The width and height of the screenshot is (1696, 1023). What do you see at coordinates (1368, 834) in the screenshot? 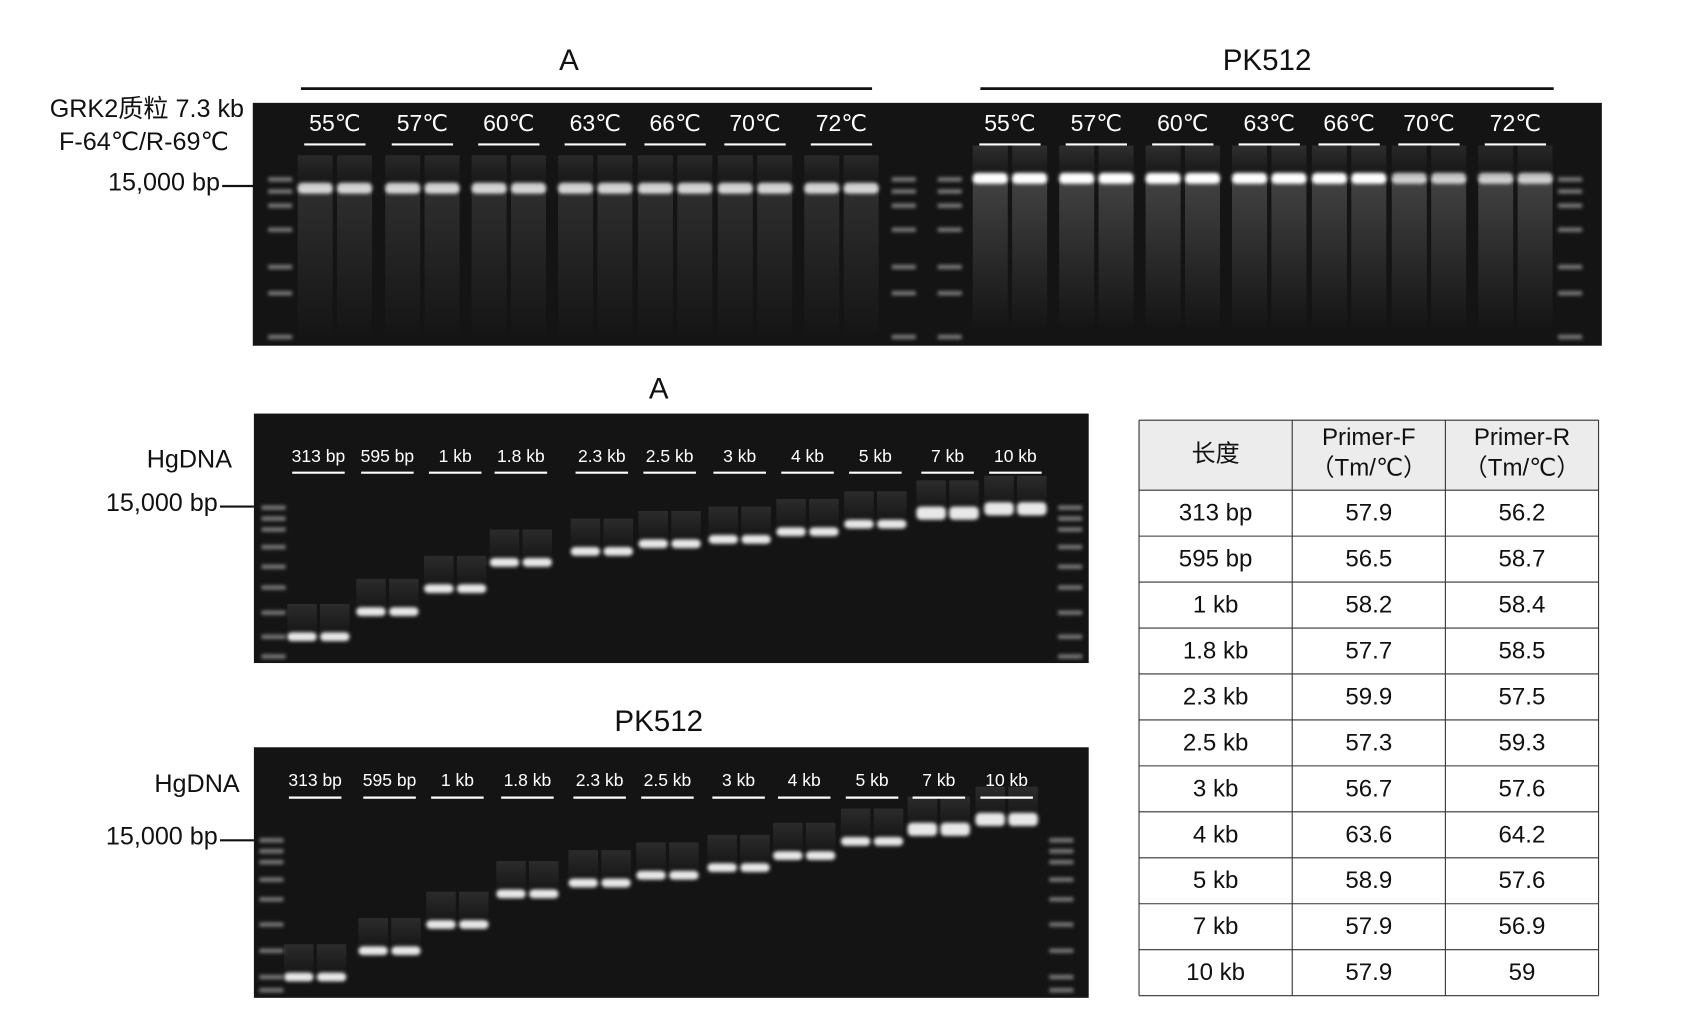
I see `table-cell: 63.6` at bounding box center [1368, 834].